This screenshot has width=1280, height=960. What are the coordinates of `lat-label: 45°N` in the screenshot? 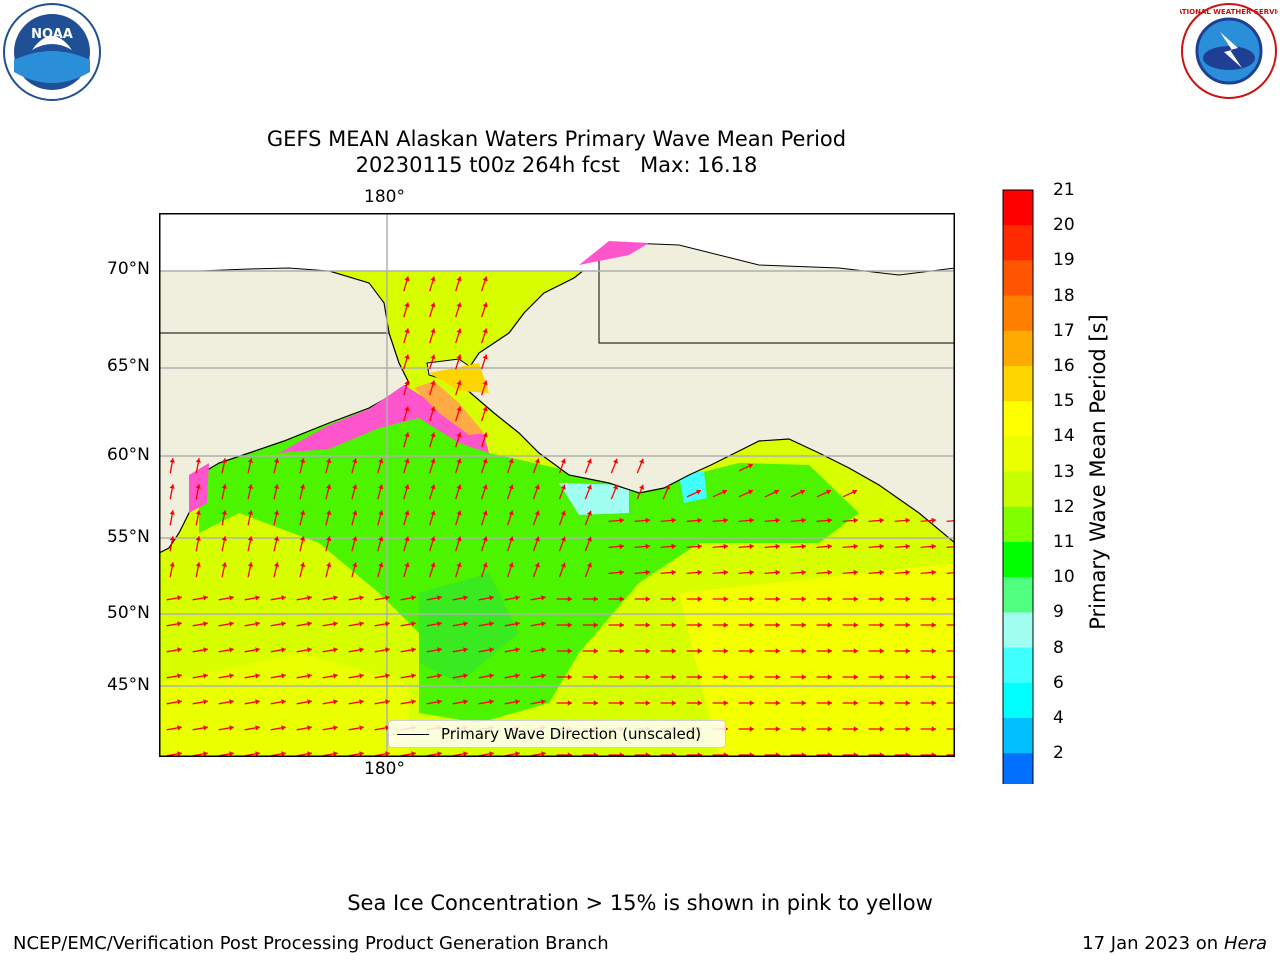 It's located at (128, 685).